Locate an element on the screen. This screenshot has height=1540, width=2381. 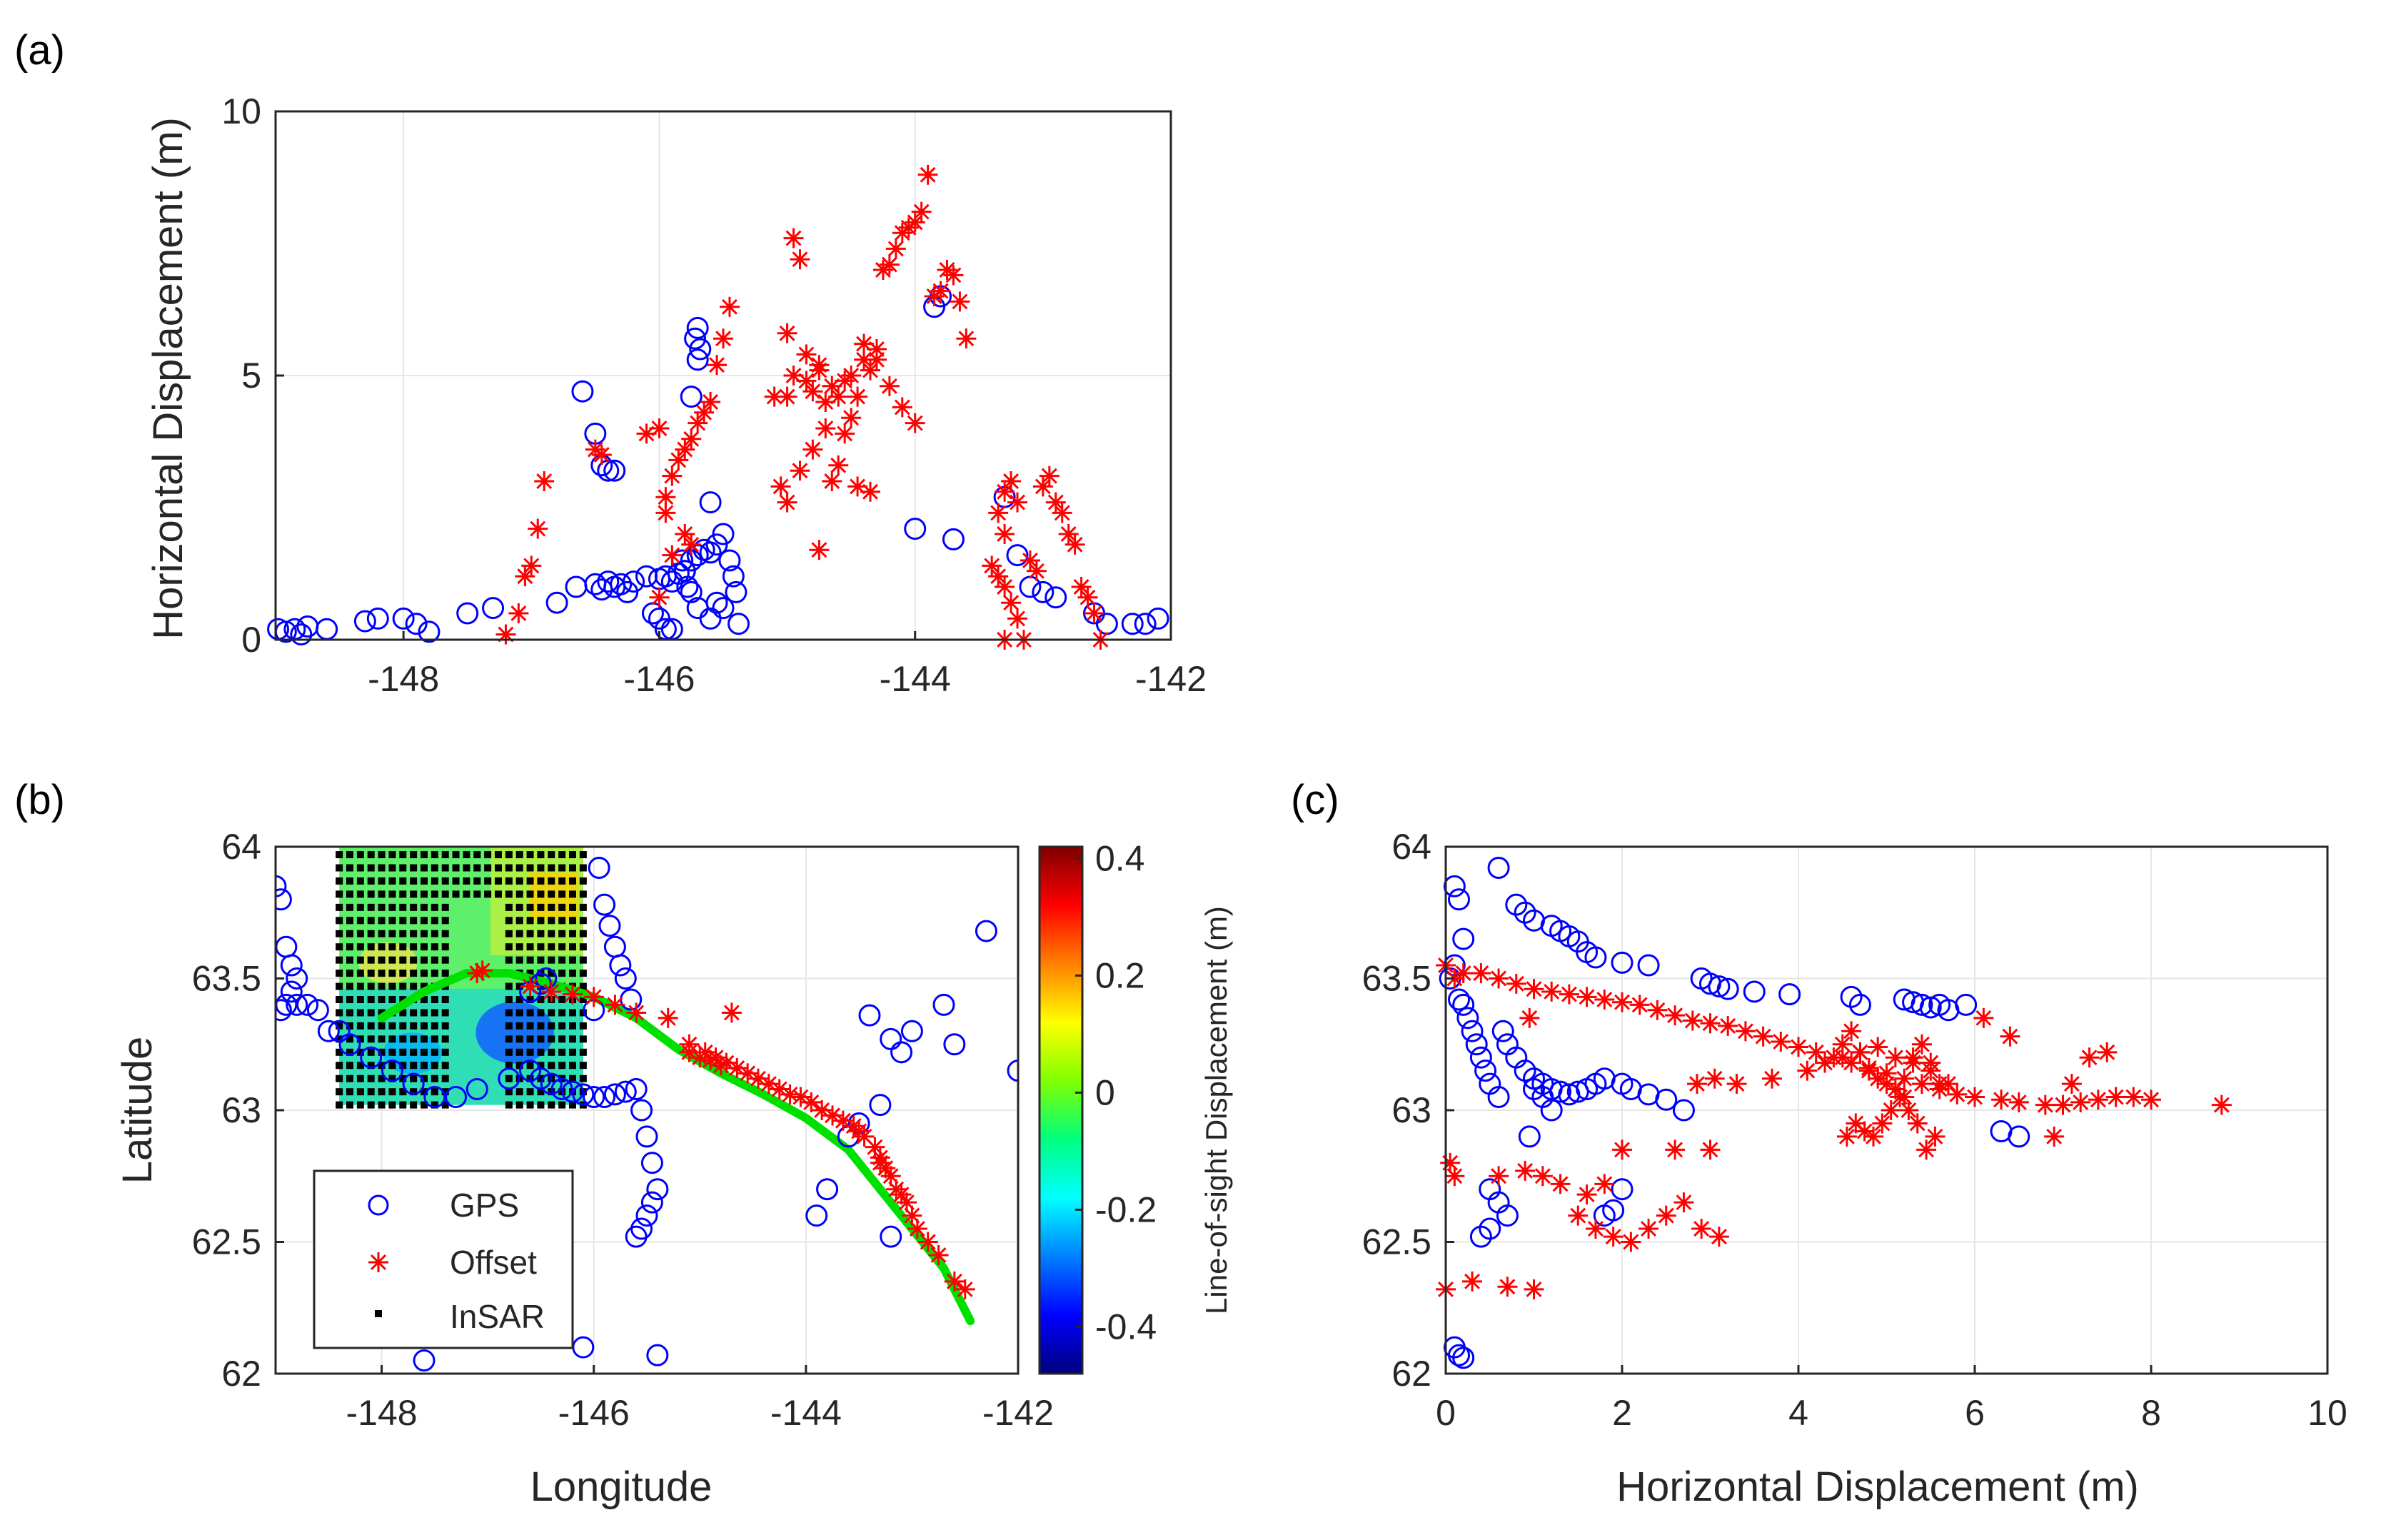
panel-b-ylabel: Latitude is located at coordinates (137, 1110).